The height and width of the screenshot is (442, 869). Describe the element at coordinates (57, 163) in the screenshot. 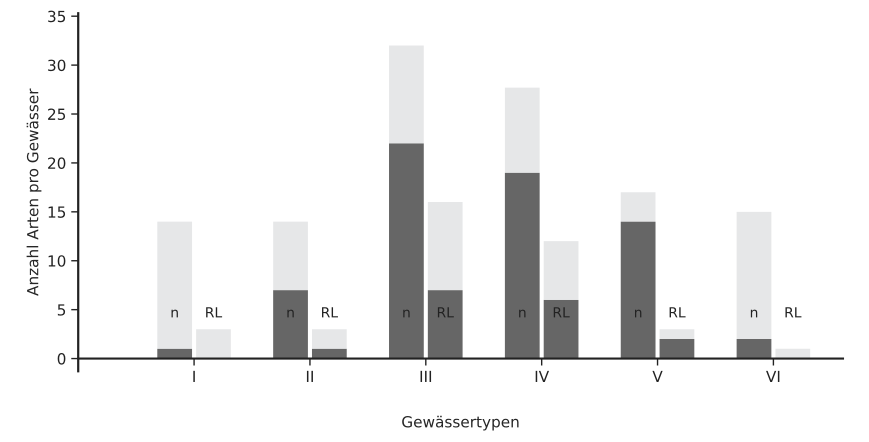

I see `y-tick-label: 20` at that location.